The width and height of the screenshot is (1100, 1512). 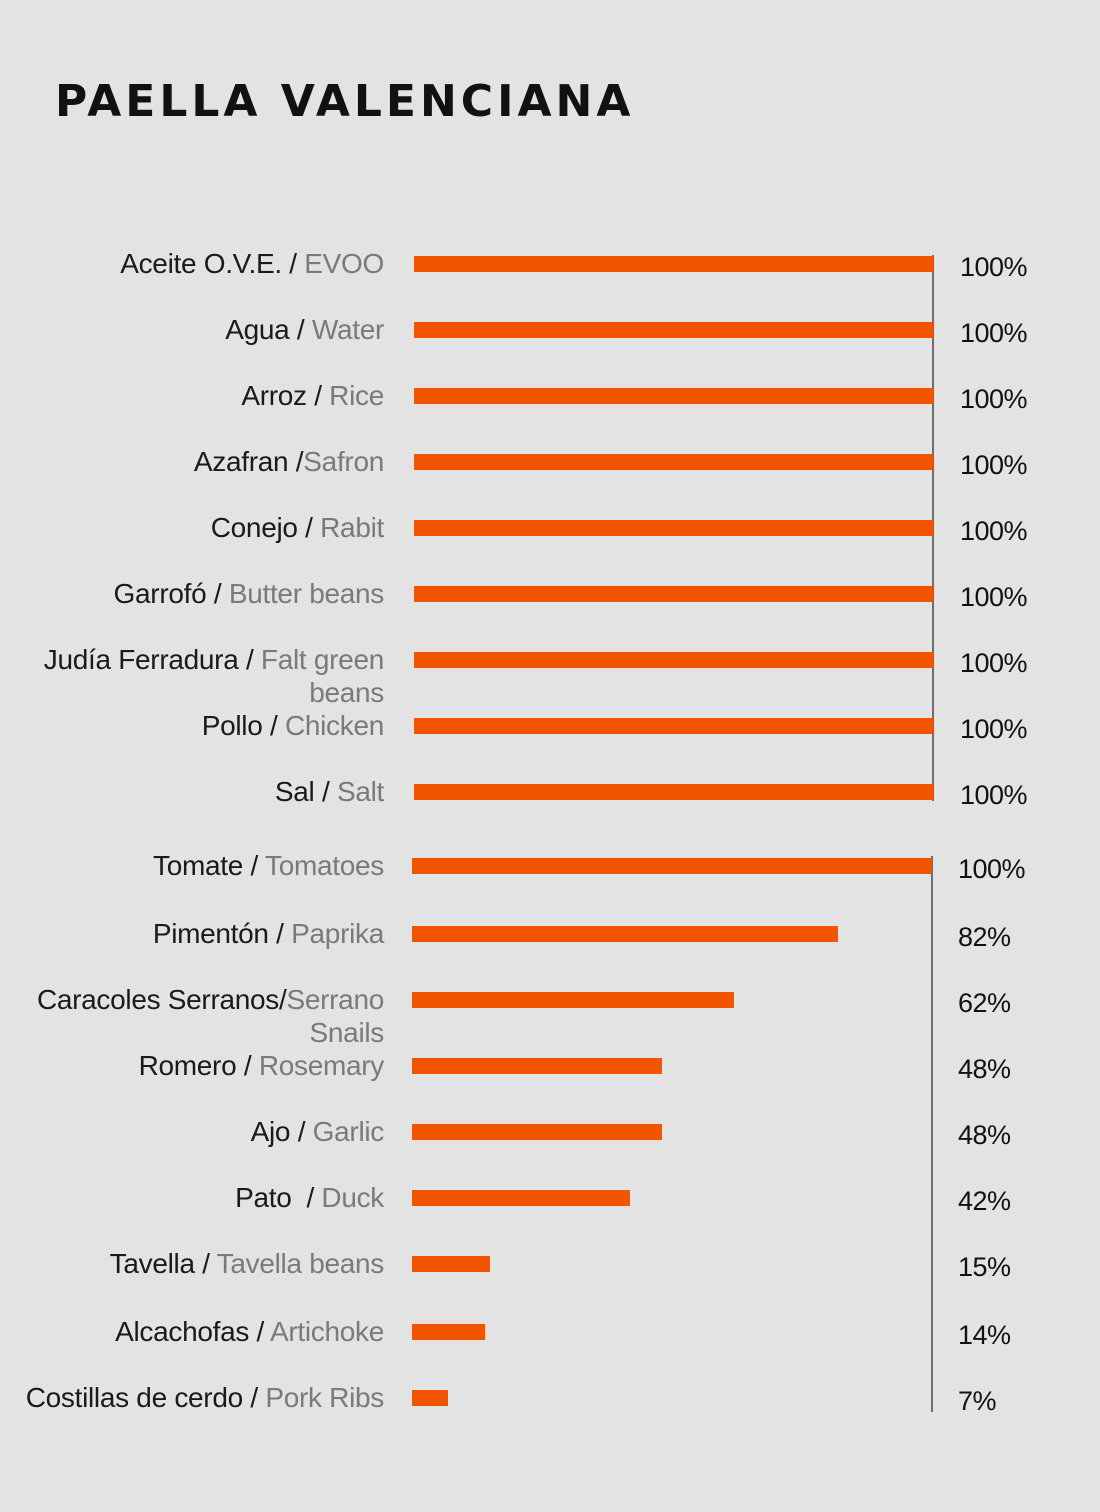 I want to click on value-label: 15%, so click(x=984, y=1267).